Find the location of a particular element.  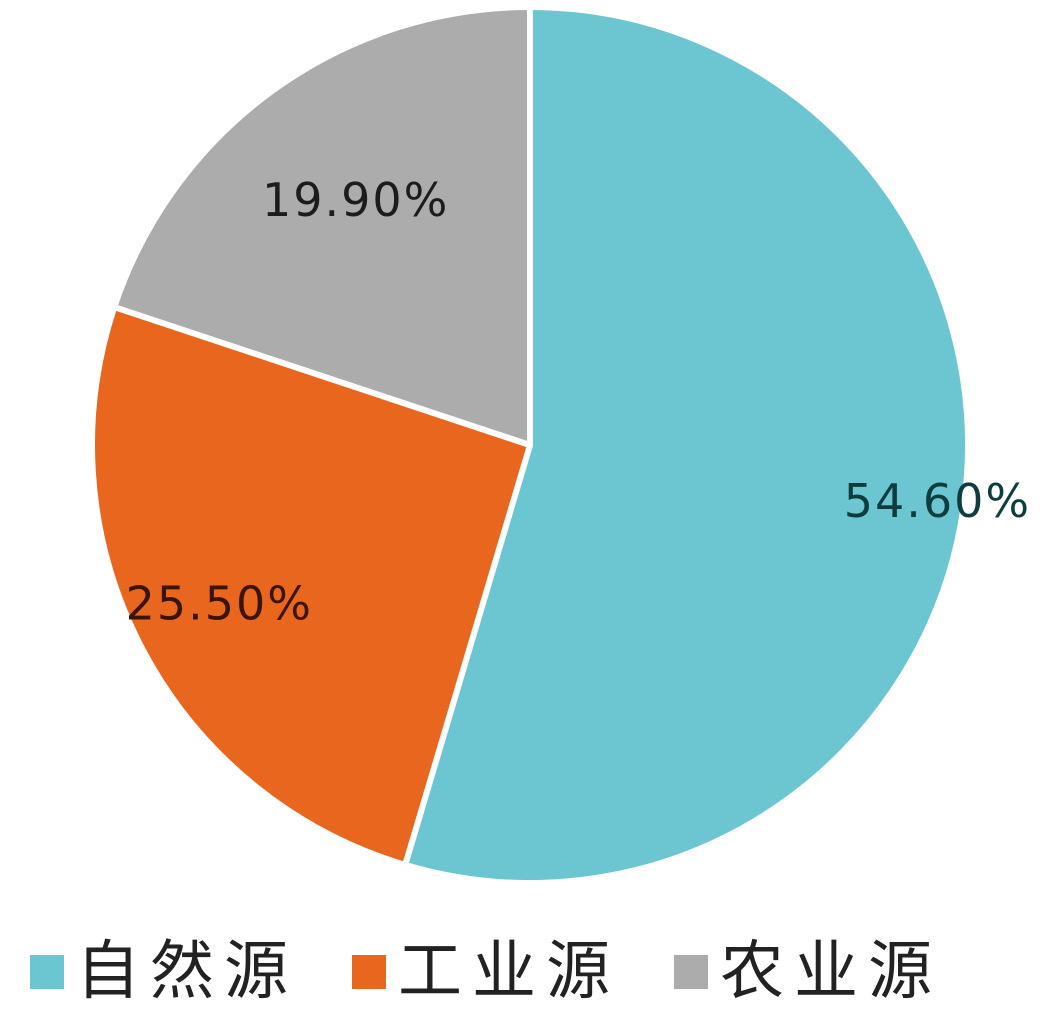

legend-label-agricultural: 农业源 is located at coordinates (831, 972).